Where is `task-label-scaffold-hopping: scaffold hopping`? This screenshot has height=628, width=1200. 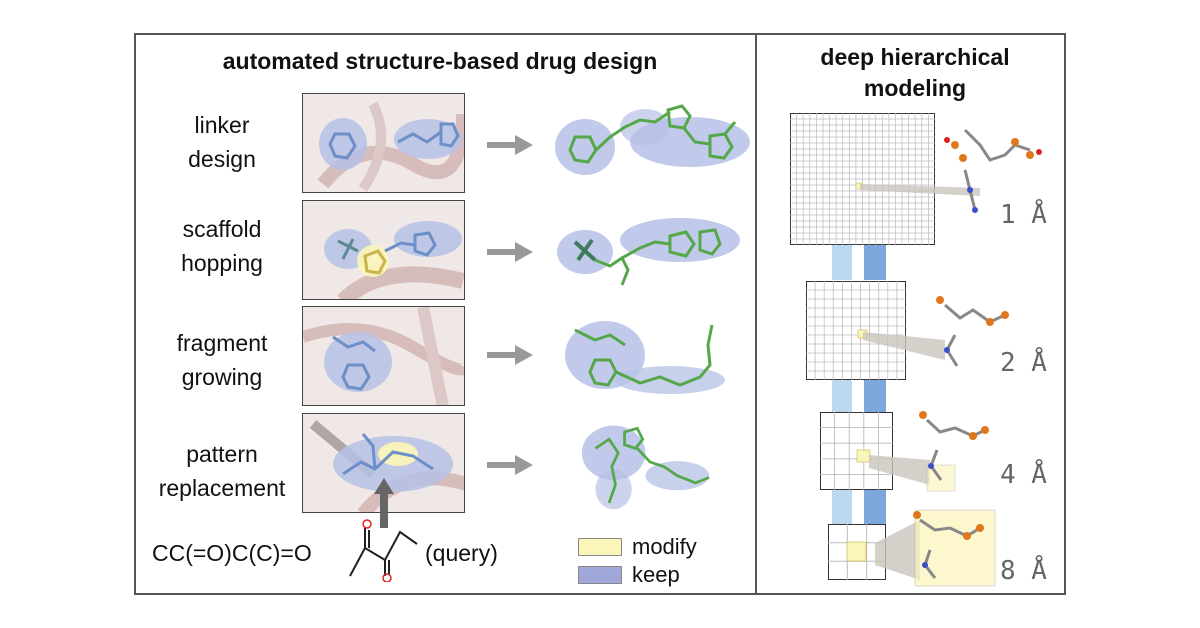
task-label-scaffold-hopping: scaffold hopping is located at coordinates (222, 246).